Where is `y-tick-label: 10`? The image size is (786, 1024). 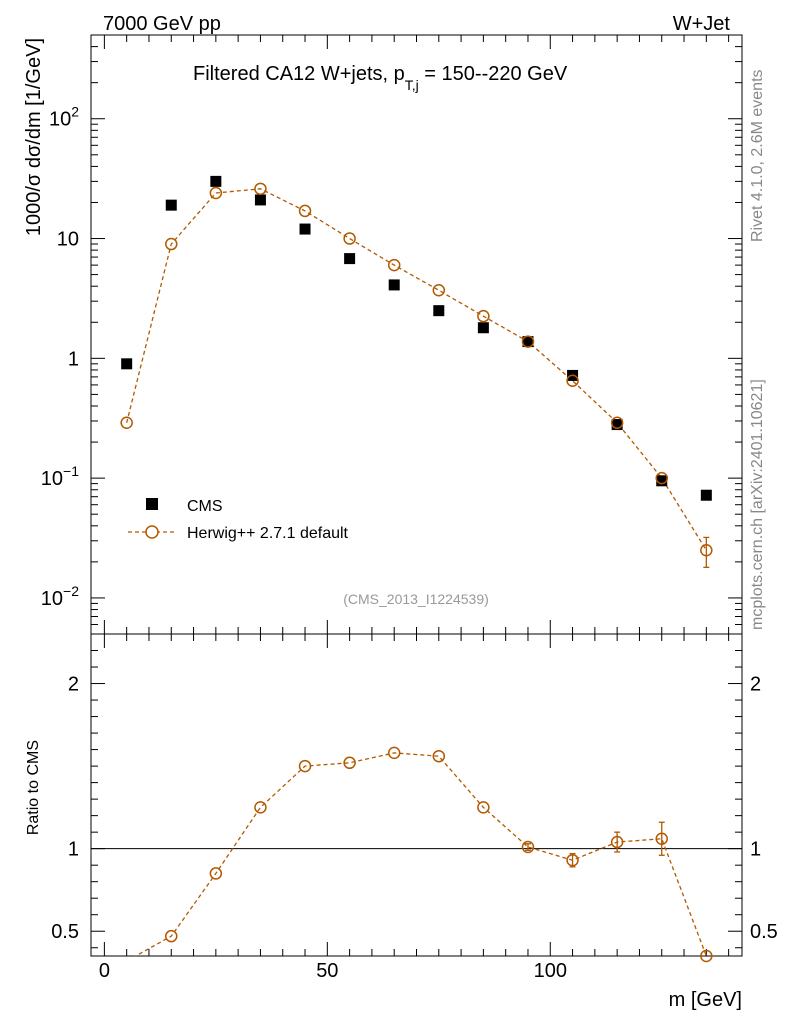 y-tick-label: 10 is located at coordinates (68, 240).